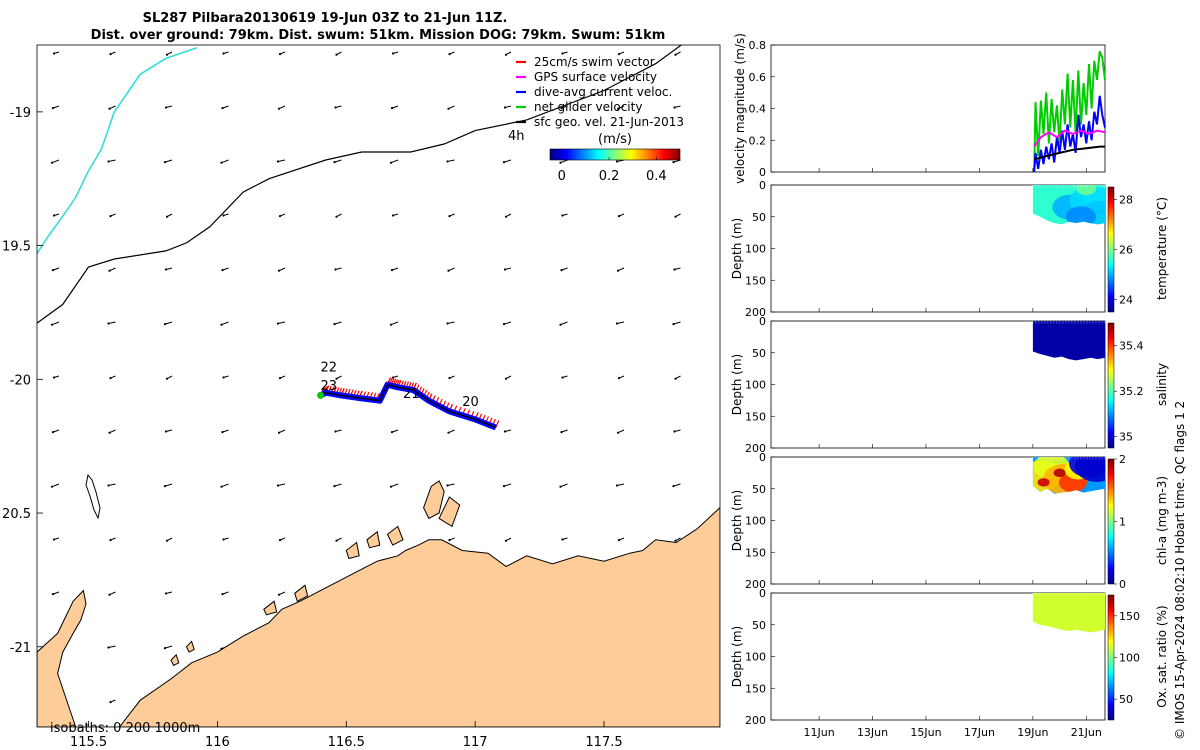 The image size is (1200, 750). Describe the element at coordinates (758, 77) in the screenshot. I see `velocity-y-tick-label: 0.6` at that location.